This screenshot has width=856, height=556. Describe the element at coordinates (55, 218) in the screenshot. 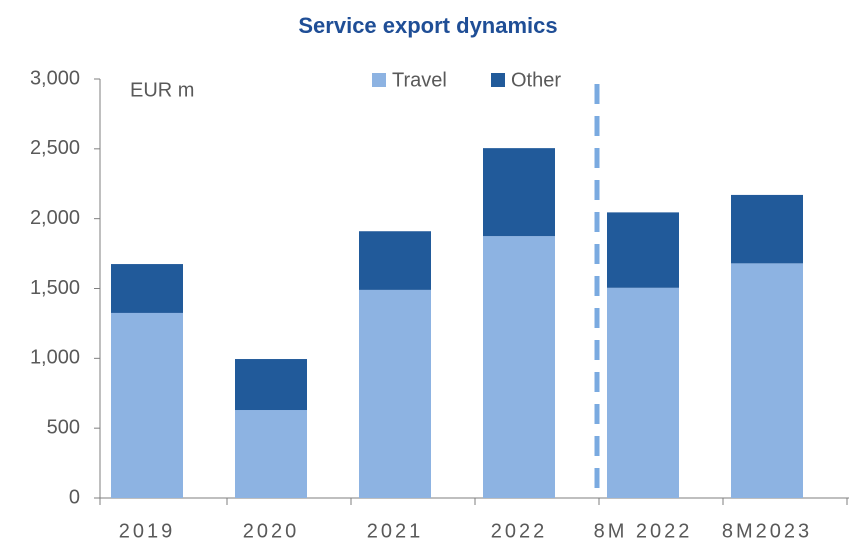

I see `y-tick-label: 2,000` at that location.